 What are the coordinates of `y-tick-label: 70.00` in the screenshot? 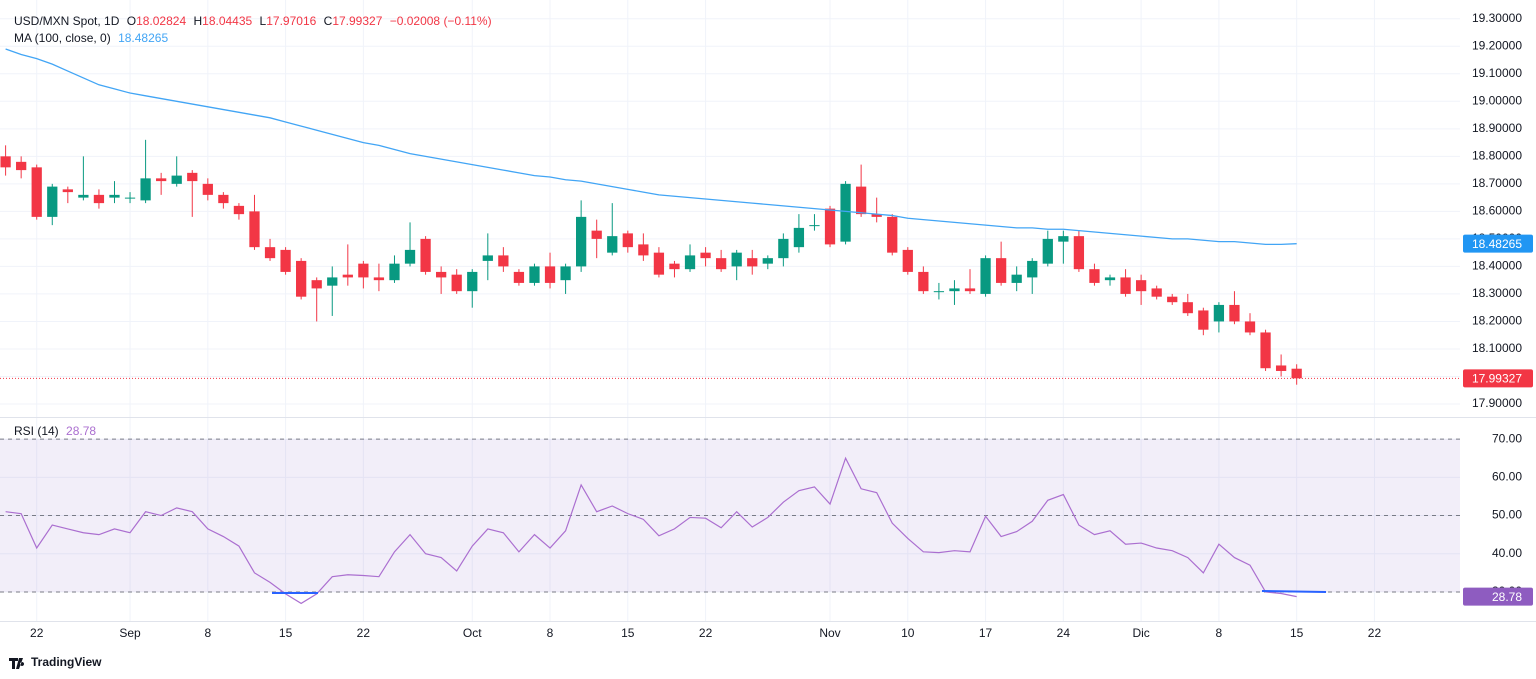 It's located at (1507, 438).